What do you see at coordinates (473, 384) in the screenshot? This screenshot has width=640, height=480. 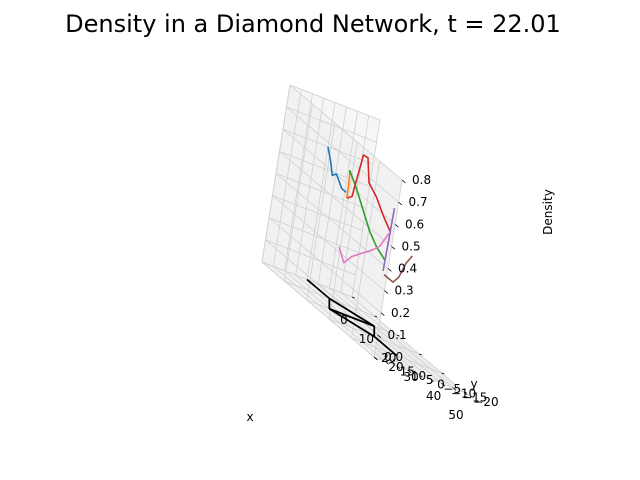 I see `y-axis-label: y` at bounding box center [473, 384].